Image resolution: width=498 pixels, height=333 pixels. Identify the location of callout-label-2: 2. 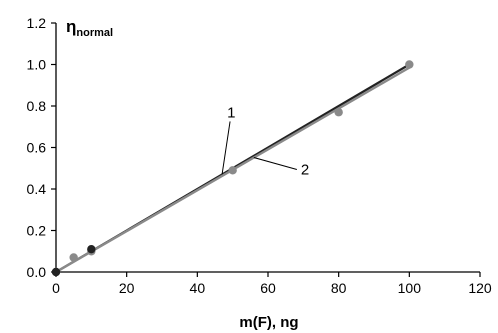
(305, 170).